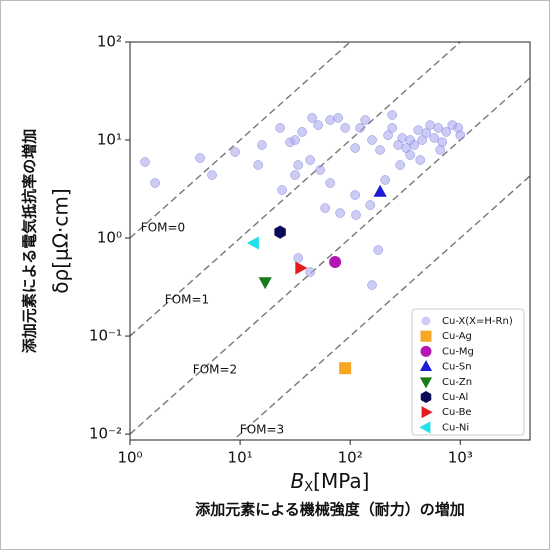 The image size is (550, 550). Describe the element at coordinates (458, 351) in the screenshot. I see `legend-label: Cu-Mg` at that location.